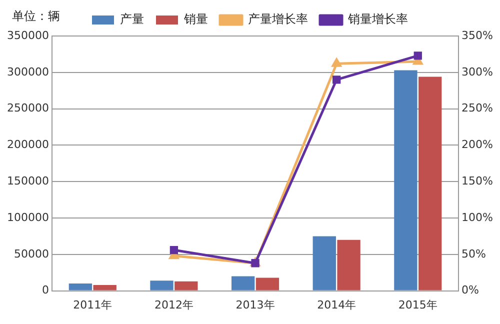  Describe the element at coordinates (418, 305) in the screenshot. I see `x-tick-label: 2015年` at that location.